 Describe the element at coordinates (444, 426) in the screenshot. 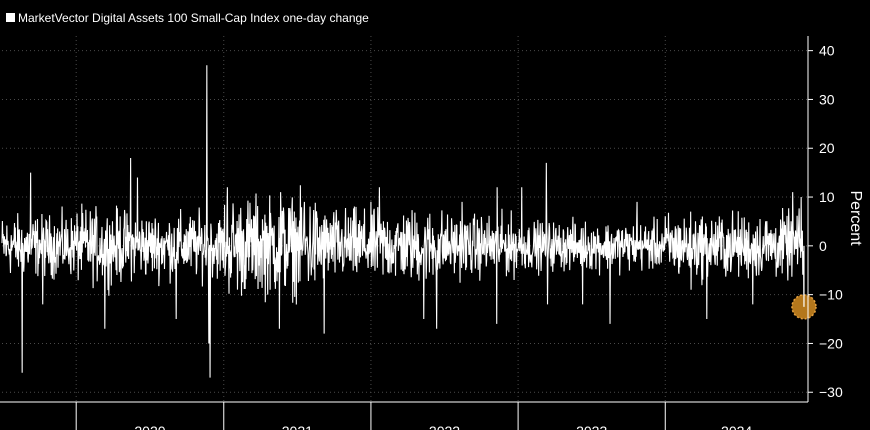

I see `x-tick-label: 2022` at that location.